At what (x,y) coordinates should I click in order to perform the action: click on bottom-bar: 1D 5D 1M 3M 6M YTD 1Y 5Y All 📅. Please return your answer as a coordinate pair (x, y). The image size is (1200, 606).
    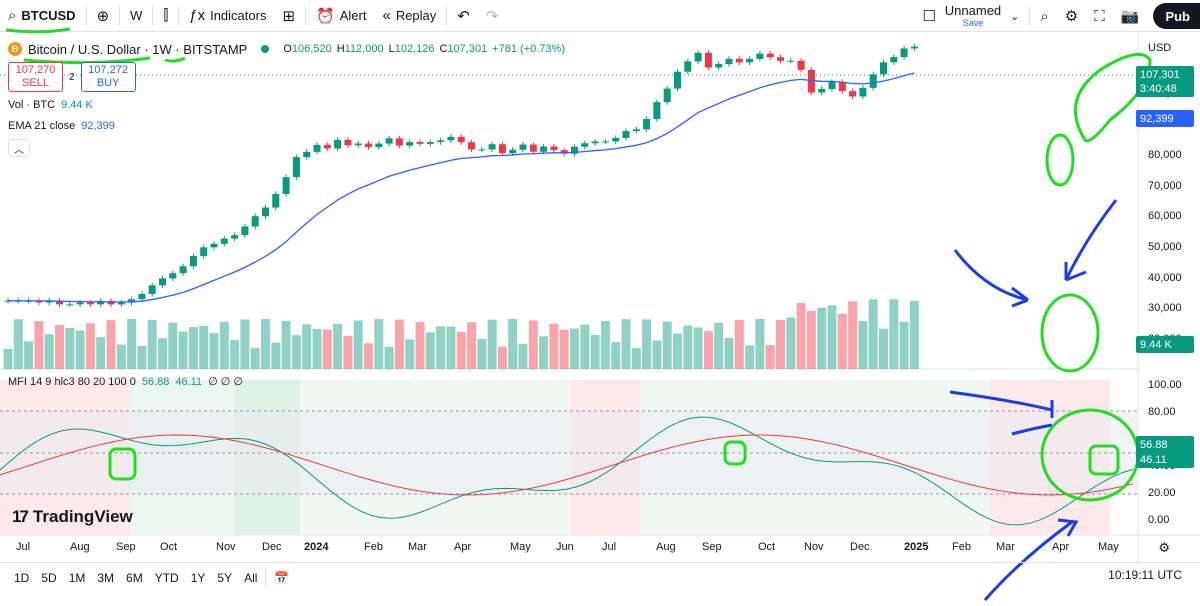
    Looking at the image, I should click on (600, 577).